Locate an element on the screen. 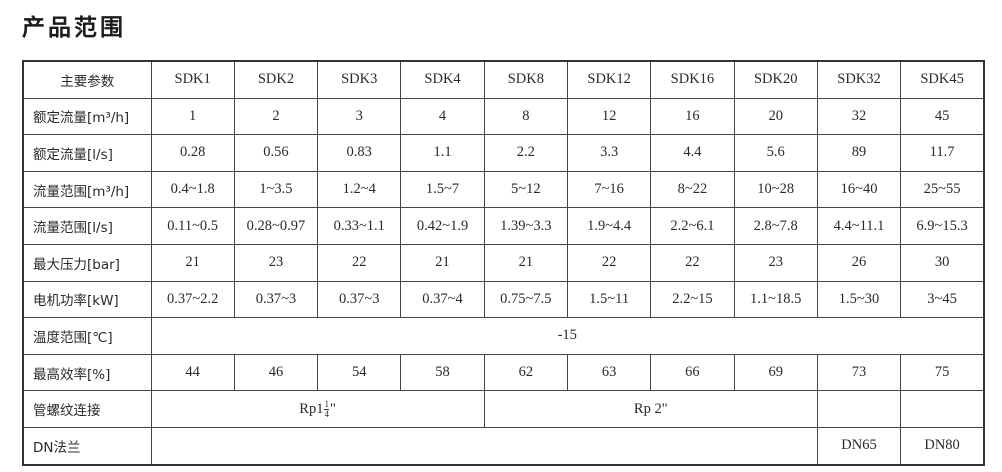  table-cell: 1.1 is located at coordinates (442, 153).